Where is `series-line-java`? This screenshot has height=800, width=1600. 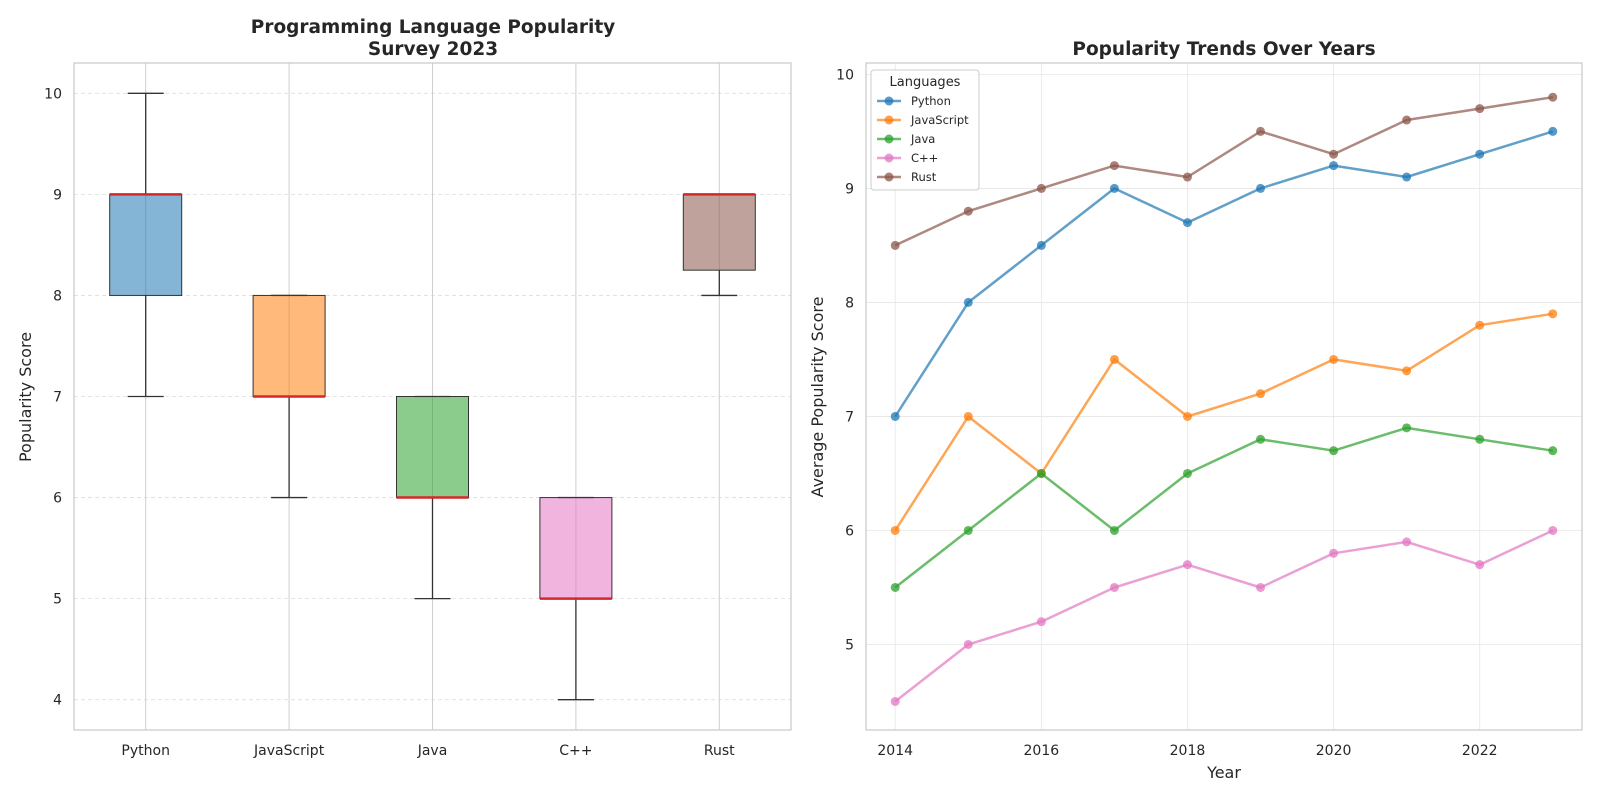
series-line-java is located at coordinates (1223, 507).